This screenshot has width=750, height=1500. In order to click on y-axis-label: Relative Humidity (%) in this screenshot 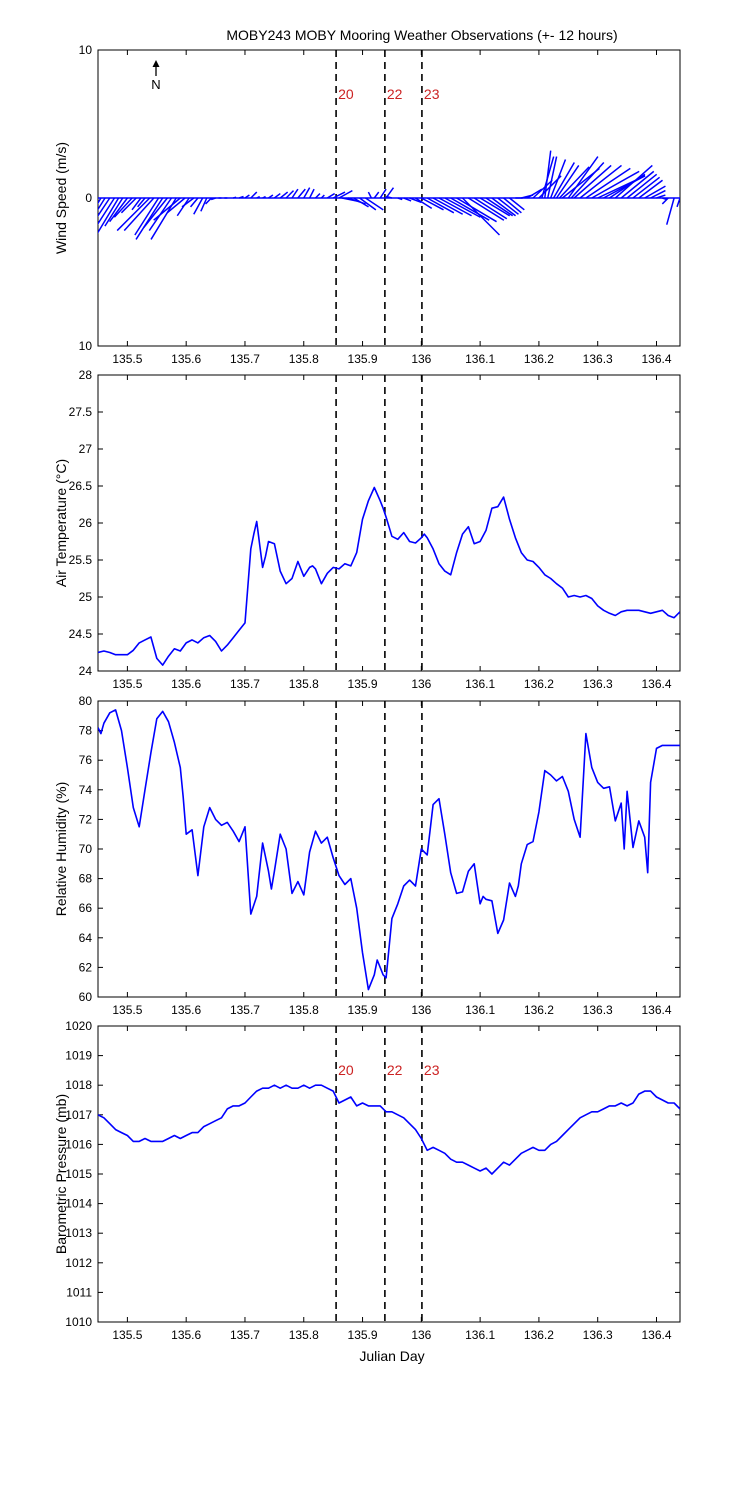, I will do `click(61, 849)`.